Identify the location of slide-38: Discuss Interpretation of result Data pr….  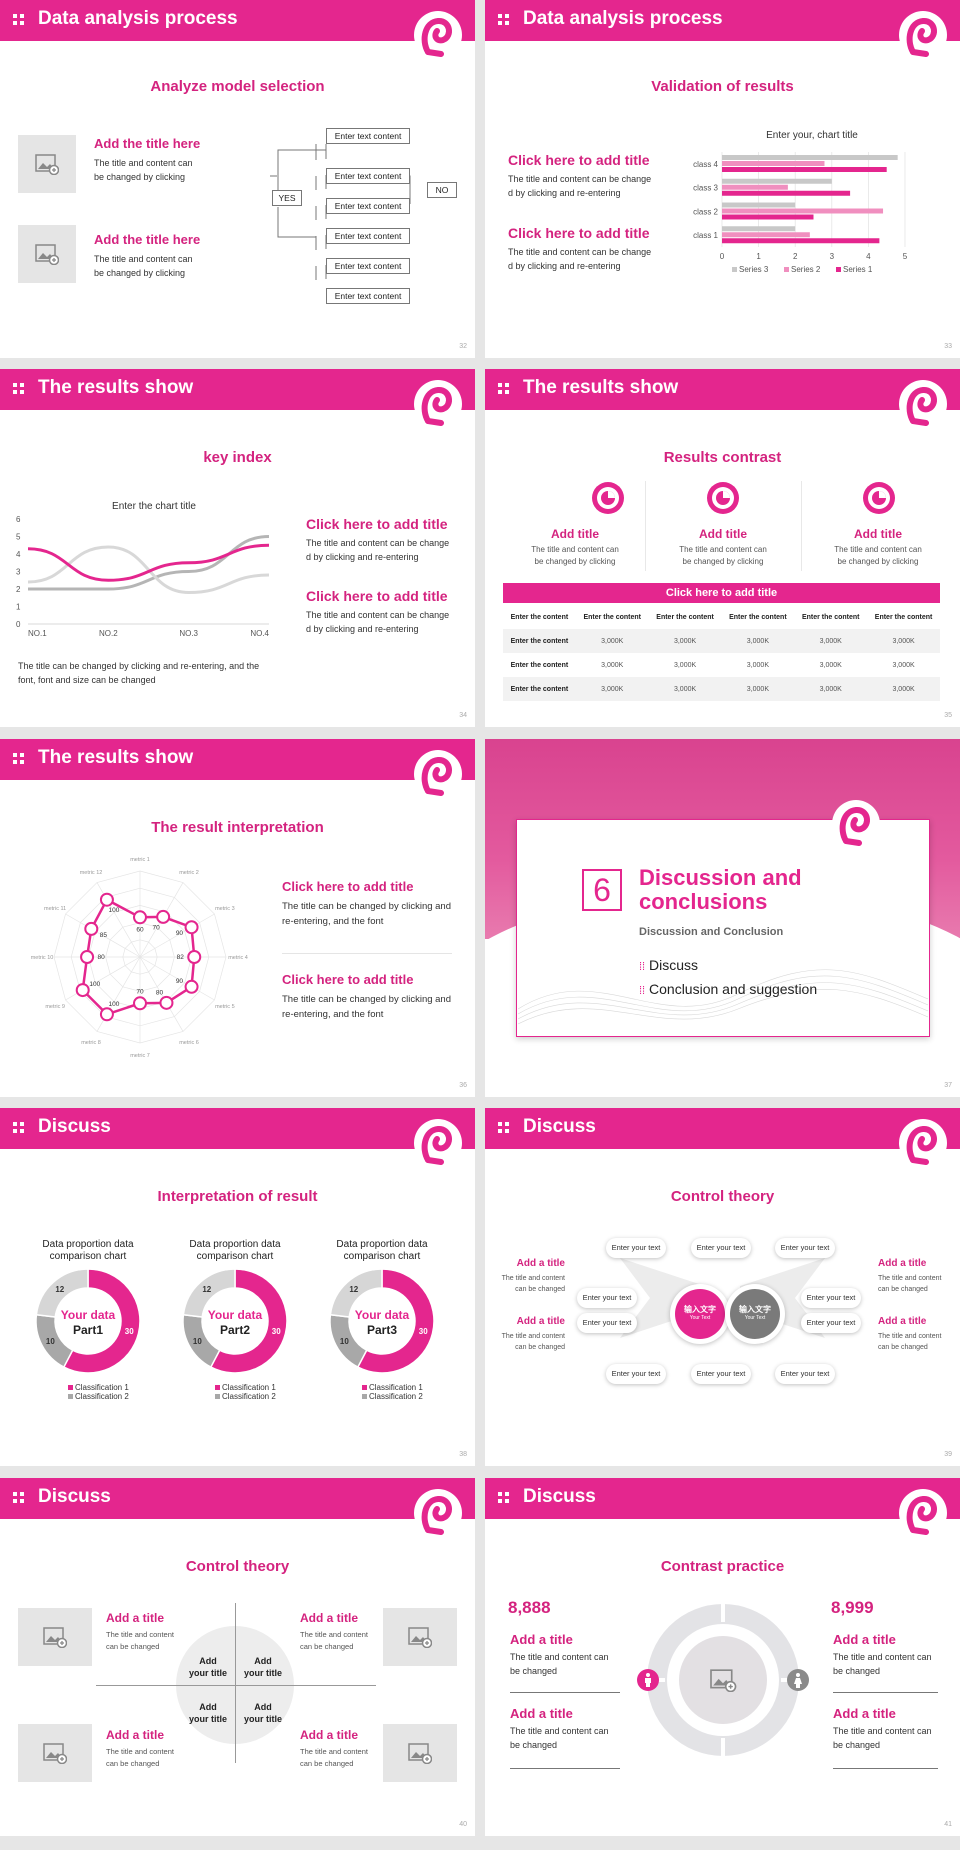
(237, 1287).